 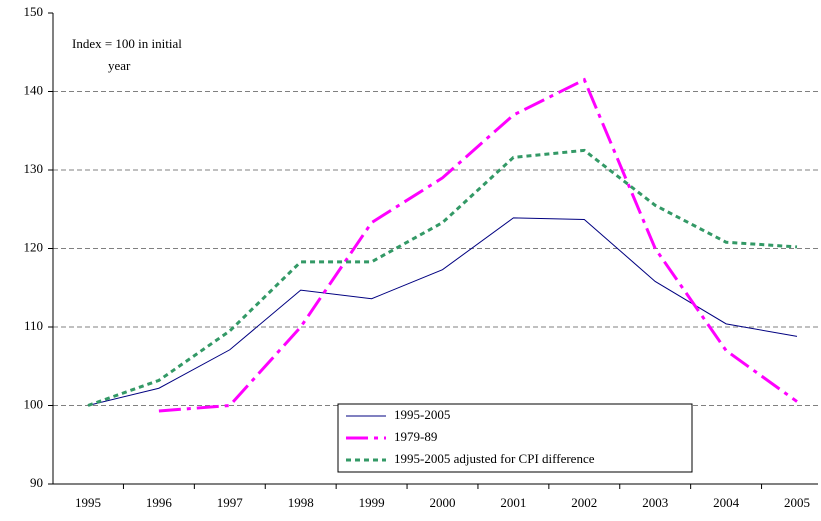 What do you see at coordinates (88, 502) in the screenshot?
I see `x-tick-label: 1995` at bounding box center [88, 502].